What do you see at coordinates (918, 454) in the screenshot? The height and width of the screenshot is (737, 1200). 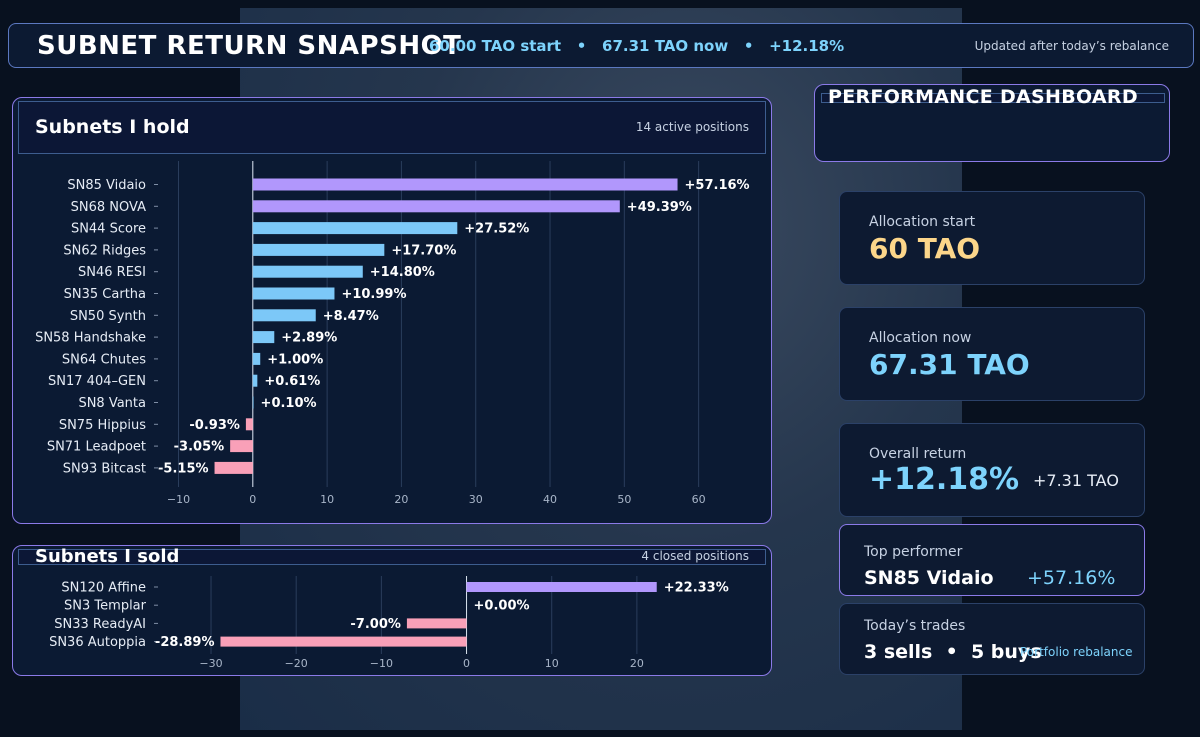 I see `overall-return-label: Overall return` at bounding box center [918, 454].